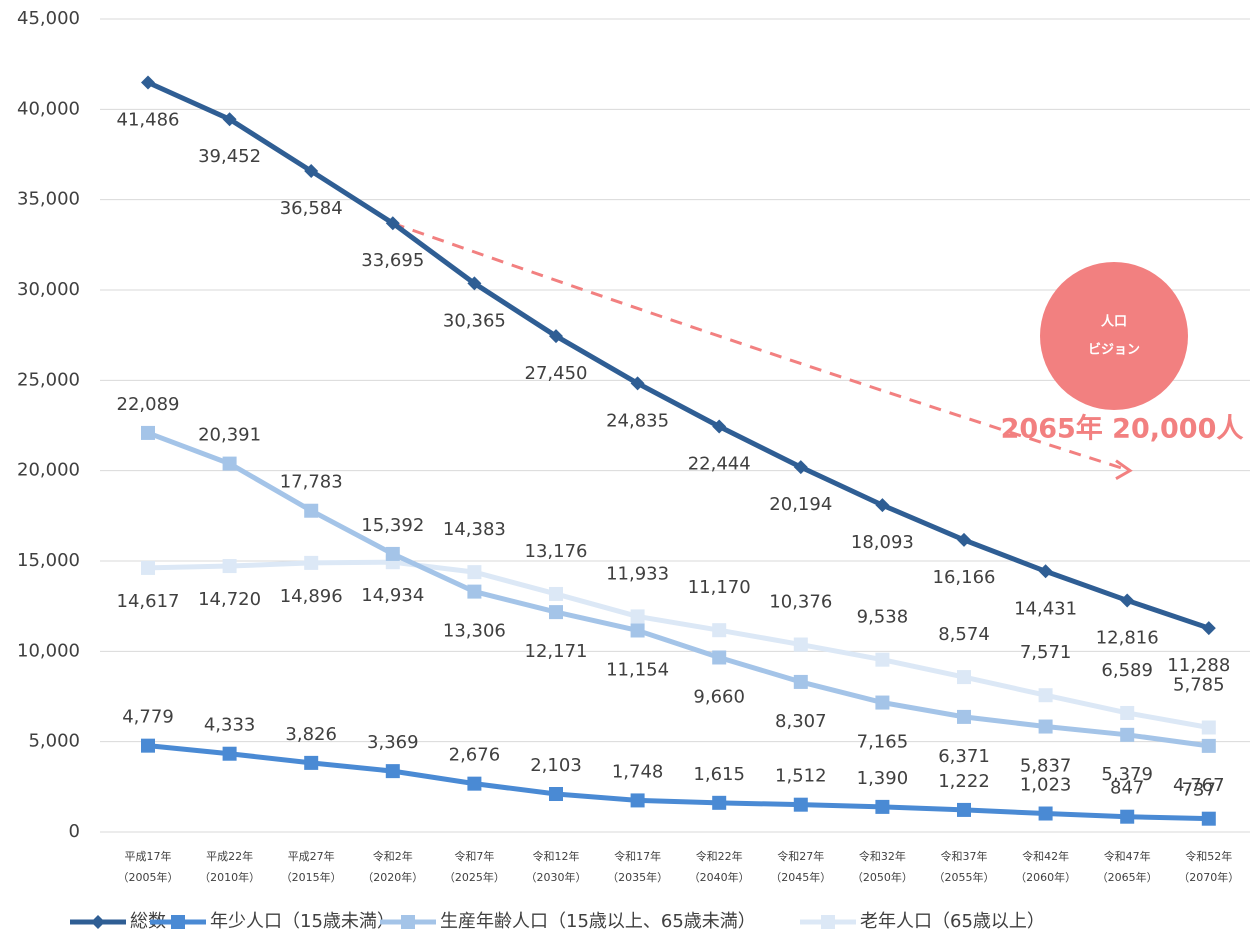  I want to click on x-tick-label: 令和2年, so click(393, 856).